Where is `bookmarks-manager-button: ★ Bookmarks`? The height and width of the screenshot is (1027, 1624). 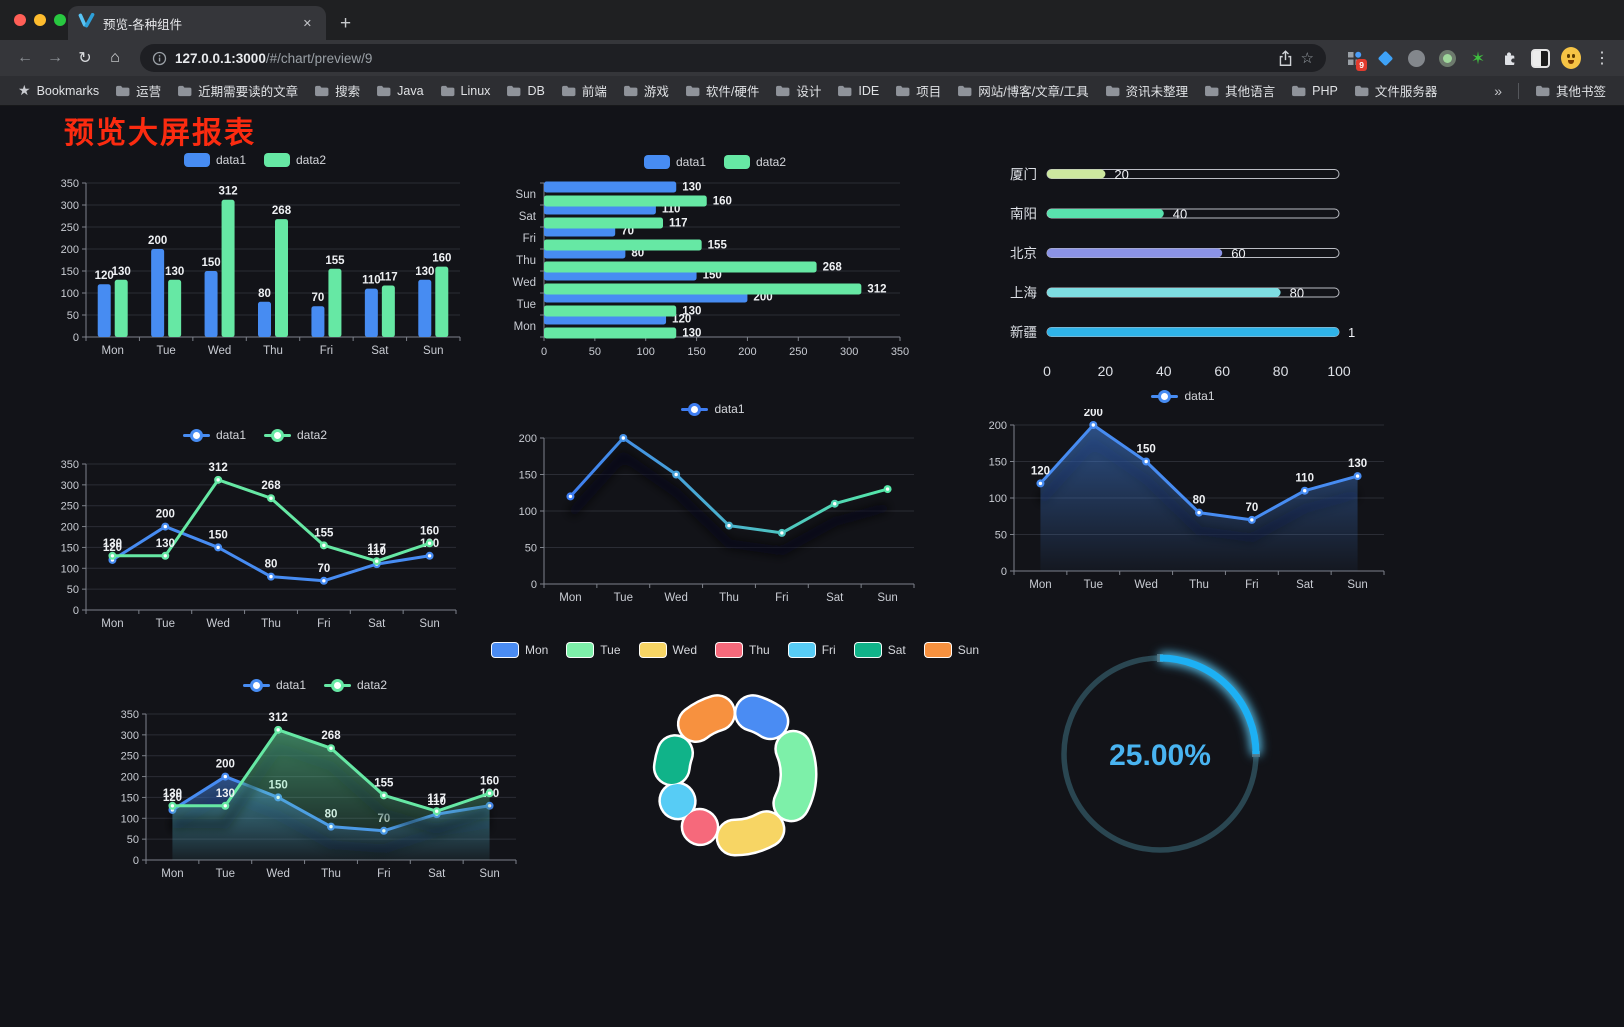
bookmarks-manager-button: ★ Bookmarks is located at coordinates (58, 90).